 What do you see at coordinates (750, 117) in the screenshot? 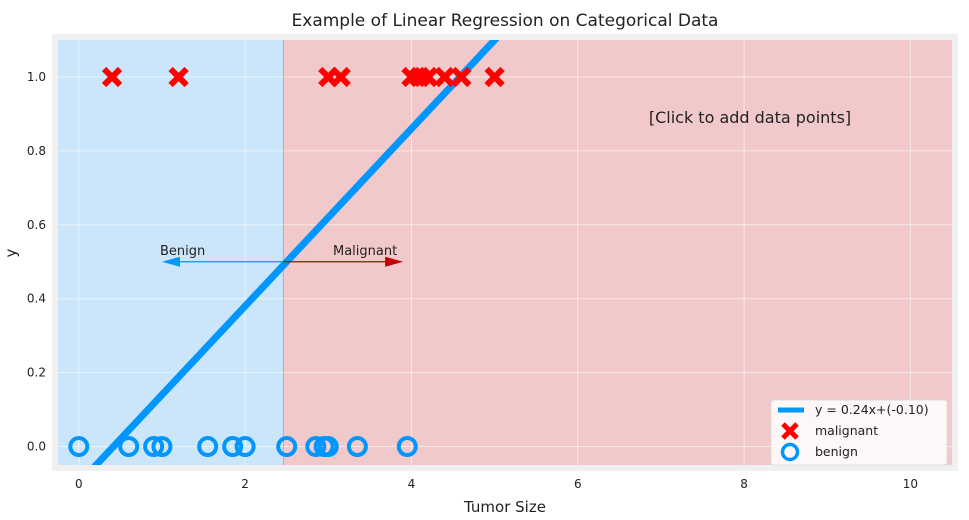
I see `click-hint: [Click to add data points]` at bounding box center [750, 117].